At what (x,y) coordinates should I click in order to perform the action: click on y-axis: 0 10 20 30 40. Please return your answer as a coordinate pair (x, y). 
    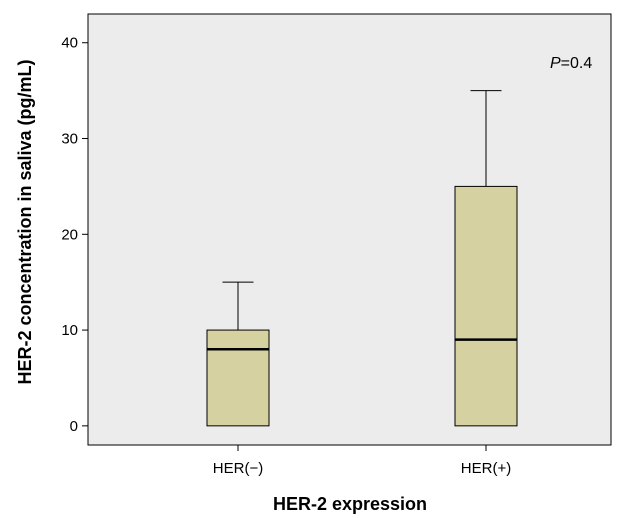
    Looking at the image, I should click on (74, 235).